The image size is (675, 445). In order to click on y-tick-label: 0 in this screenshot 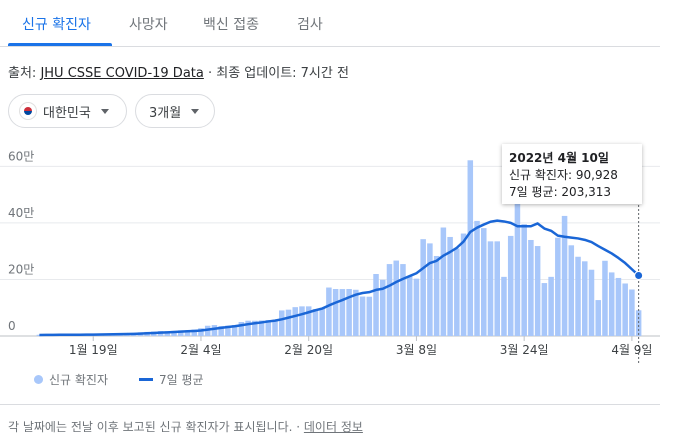, I will do `click(12, 326)`.